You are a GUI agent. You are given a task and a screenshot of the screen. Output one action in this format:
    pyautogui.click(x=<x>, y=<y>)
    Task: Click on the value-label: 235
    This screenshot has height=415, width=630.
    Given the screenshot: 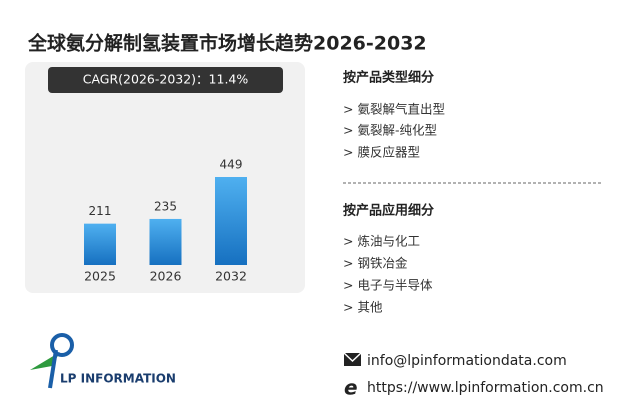 What is the action you would take?
    pyautogui.click(x=165, y=206)
    